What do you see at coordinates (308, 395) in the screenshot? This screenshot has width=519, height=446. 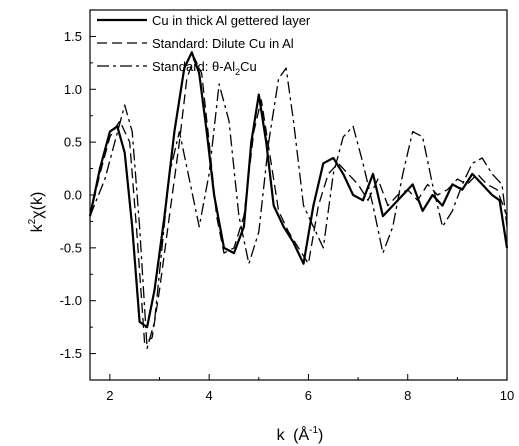 I see `x-tick-label: 6` at bounding box center [308, 395].